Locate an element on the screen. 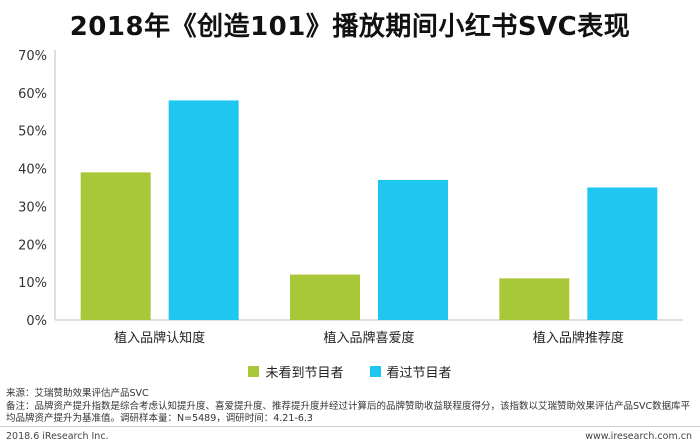  footer-copyright: 2018.6 iResearch Inc. is located at coordinates (57, 436).